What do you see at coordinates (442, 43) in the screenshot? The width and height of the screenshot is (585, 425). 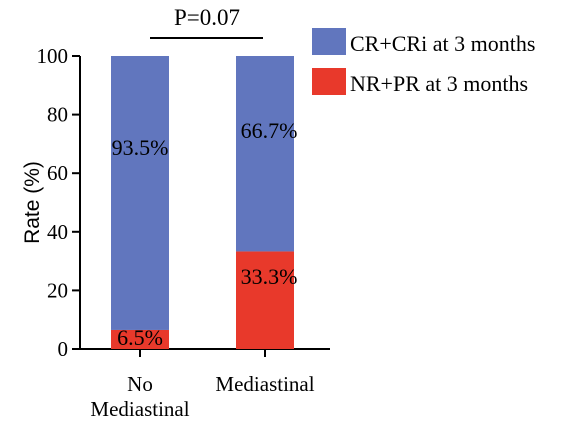 I see `legend-label: CR+CRi at 3 months` at bounding box center [442, 43].